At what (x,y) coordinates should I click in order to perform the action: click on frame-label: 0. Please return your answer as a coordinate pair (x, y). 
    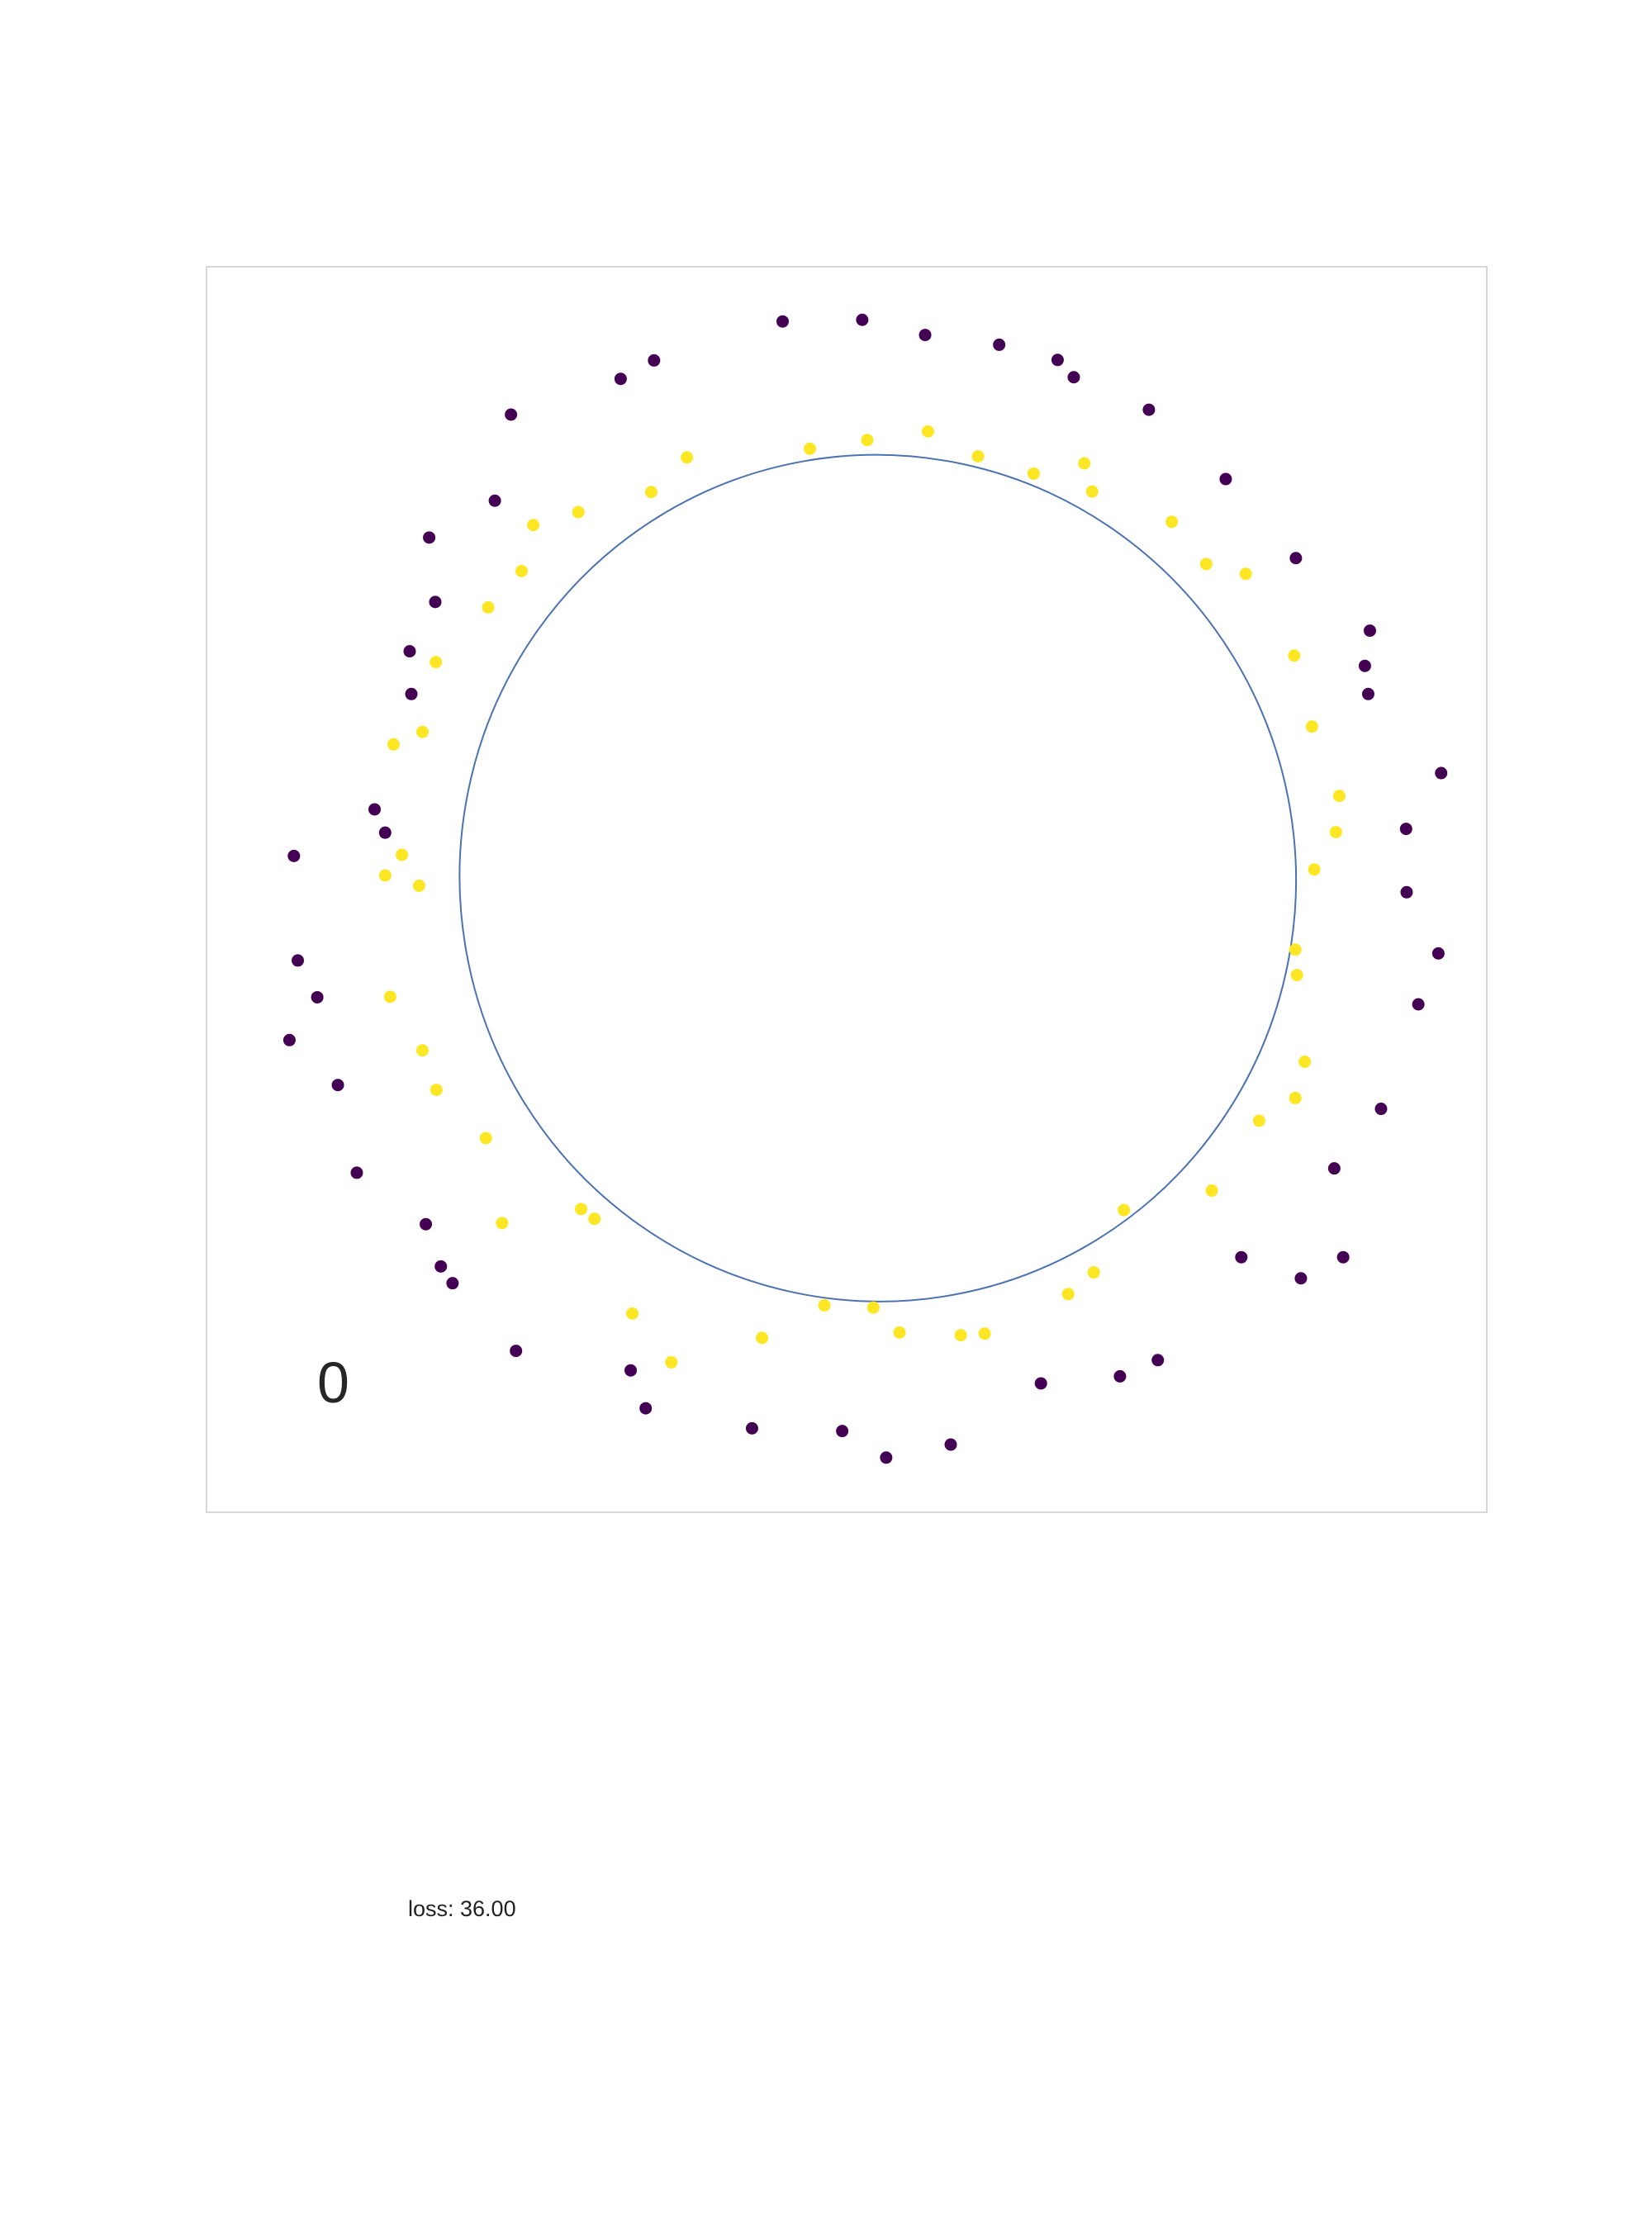
    Looking at the image, I should click on (333, 1382).